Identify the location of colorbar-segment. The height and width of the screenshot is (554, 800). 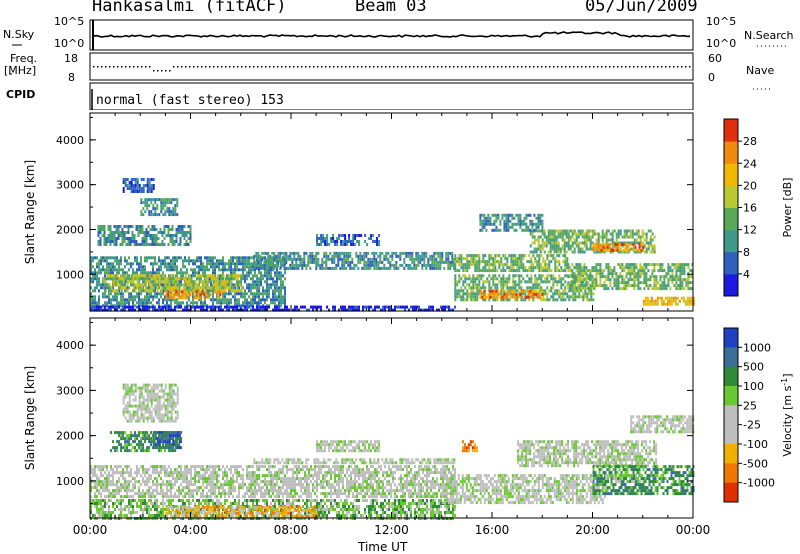
(731, 130).